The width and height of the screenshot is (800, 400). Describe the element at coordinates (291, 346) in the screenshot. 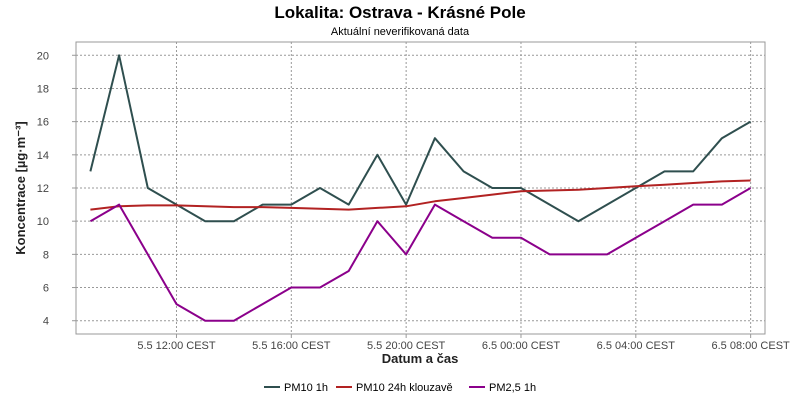

I see `x-tick-label: 5.5 16:00 CEST` at that location.